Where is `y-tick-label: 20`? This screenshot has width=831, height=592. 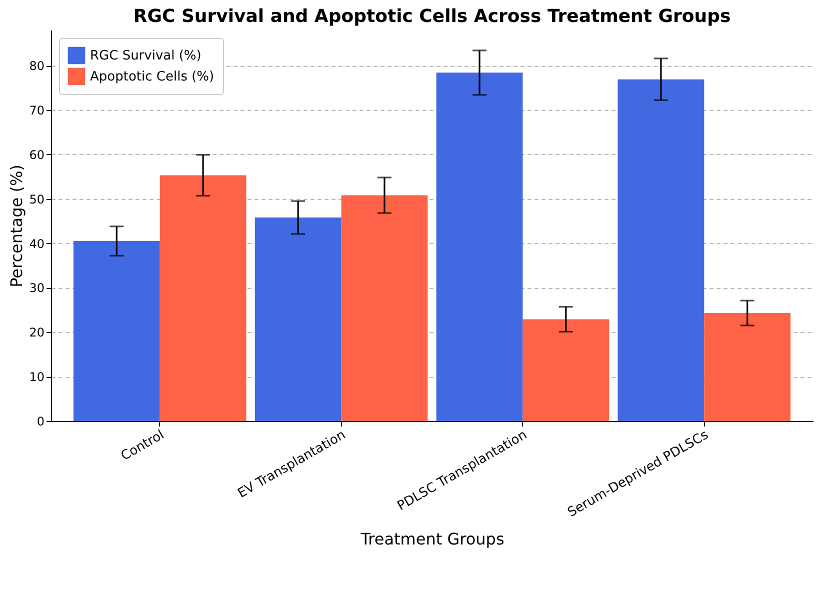 y-tick-label: 20 is located at coordinates (36, 333).